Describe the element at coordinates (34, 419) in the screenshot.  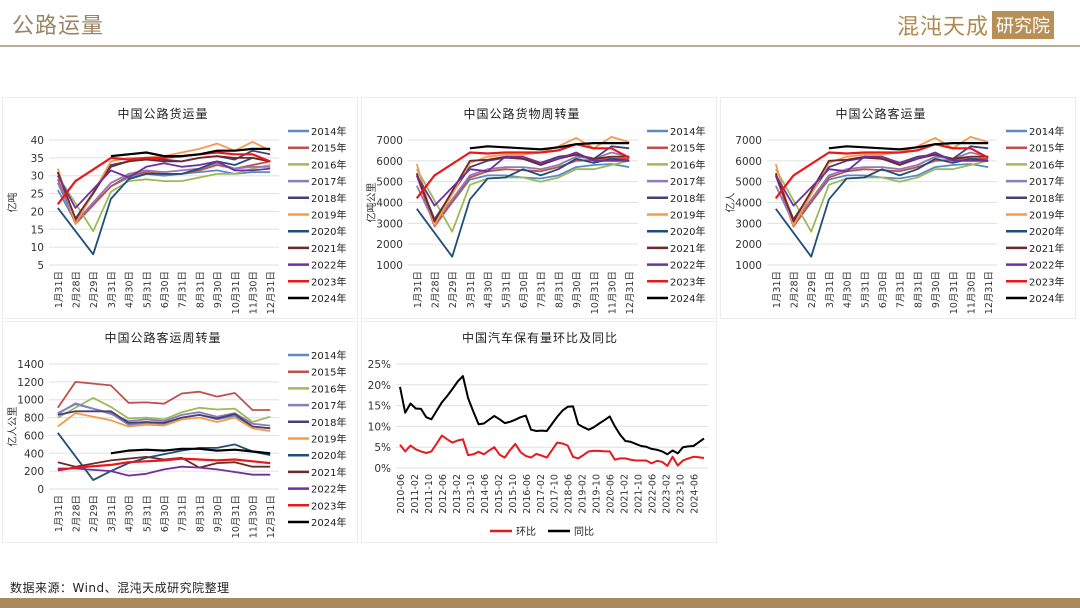
I see `y-tick-label: 800` at that location.